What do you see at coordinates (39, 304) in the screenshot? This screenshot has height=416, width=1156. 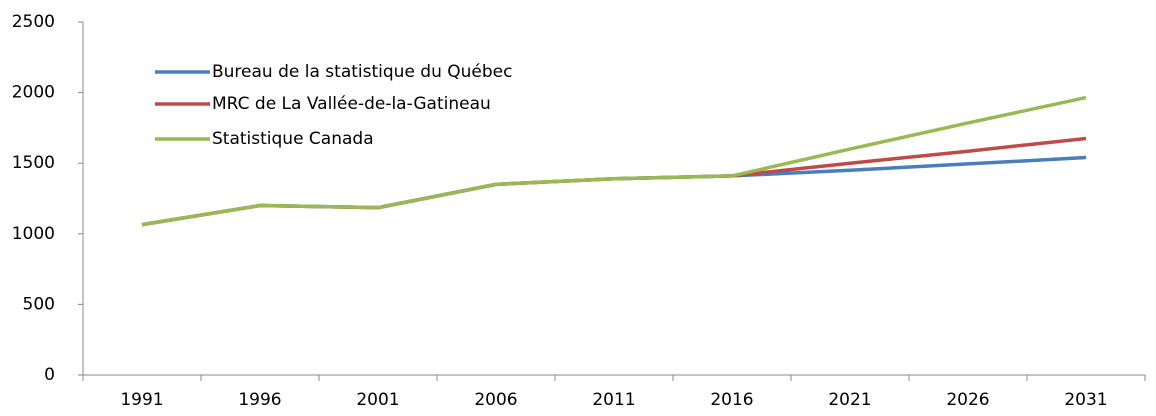 I see `y-tick-label: 500` at bounding box center [39, 304].